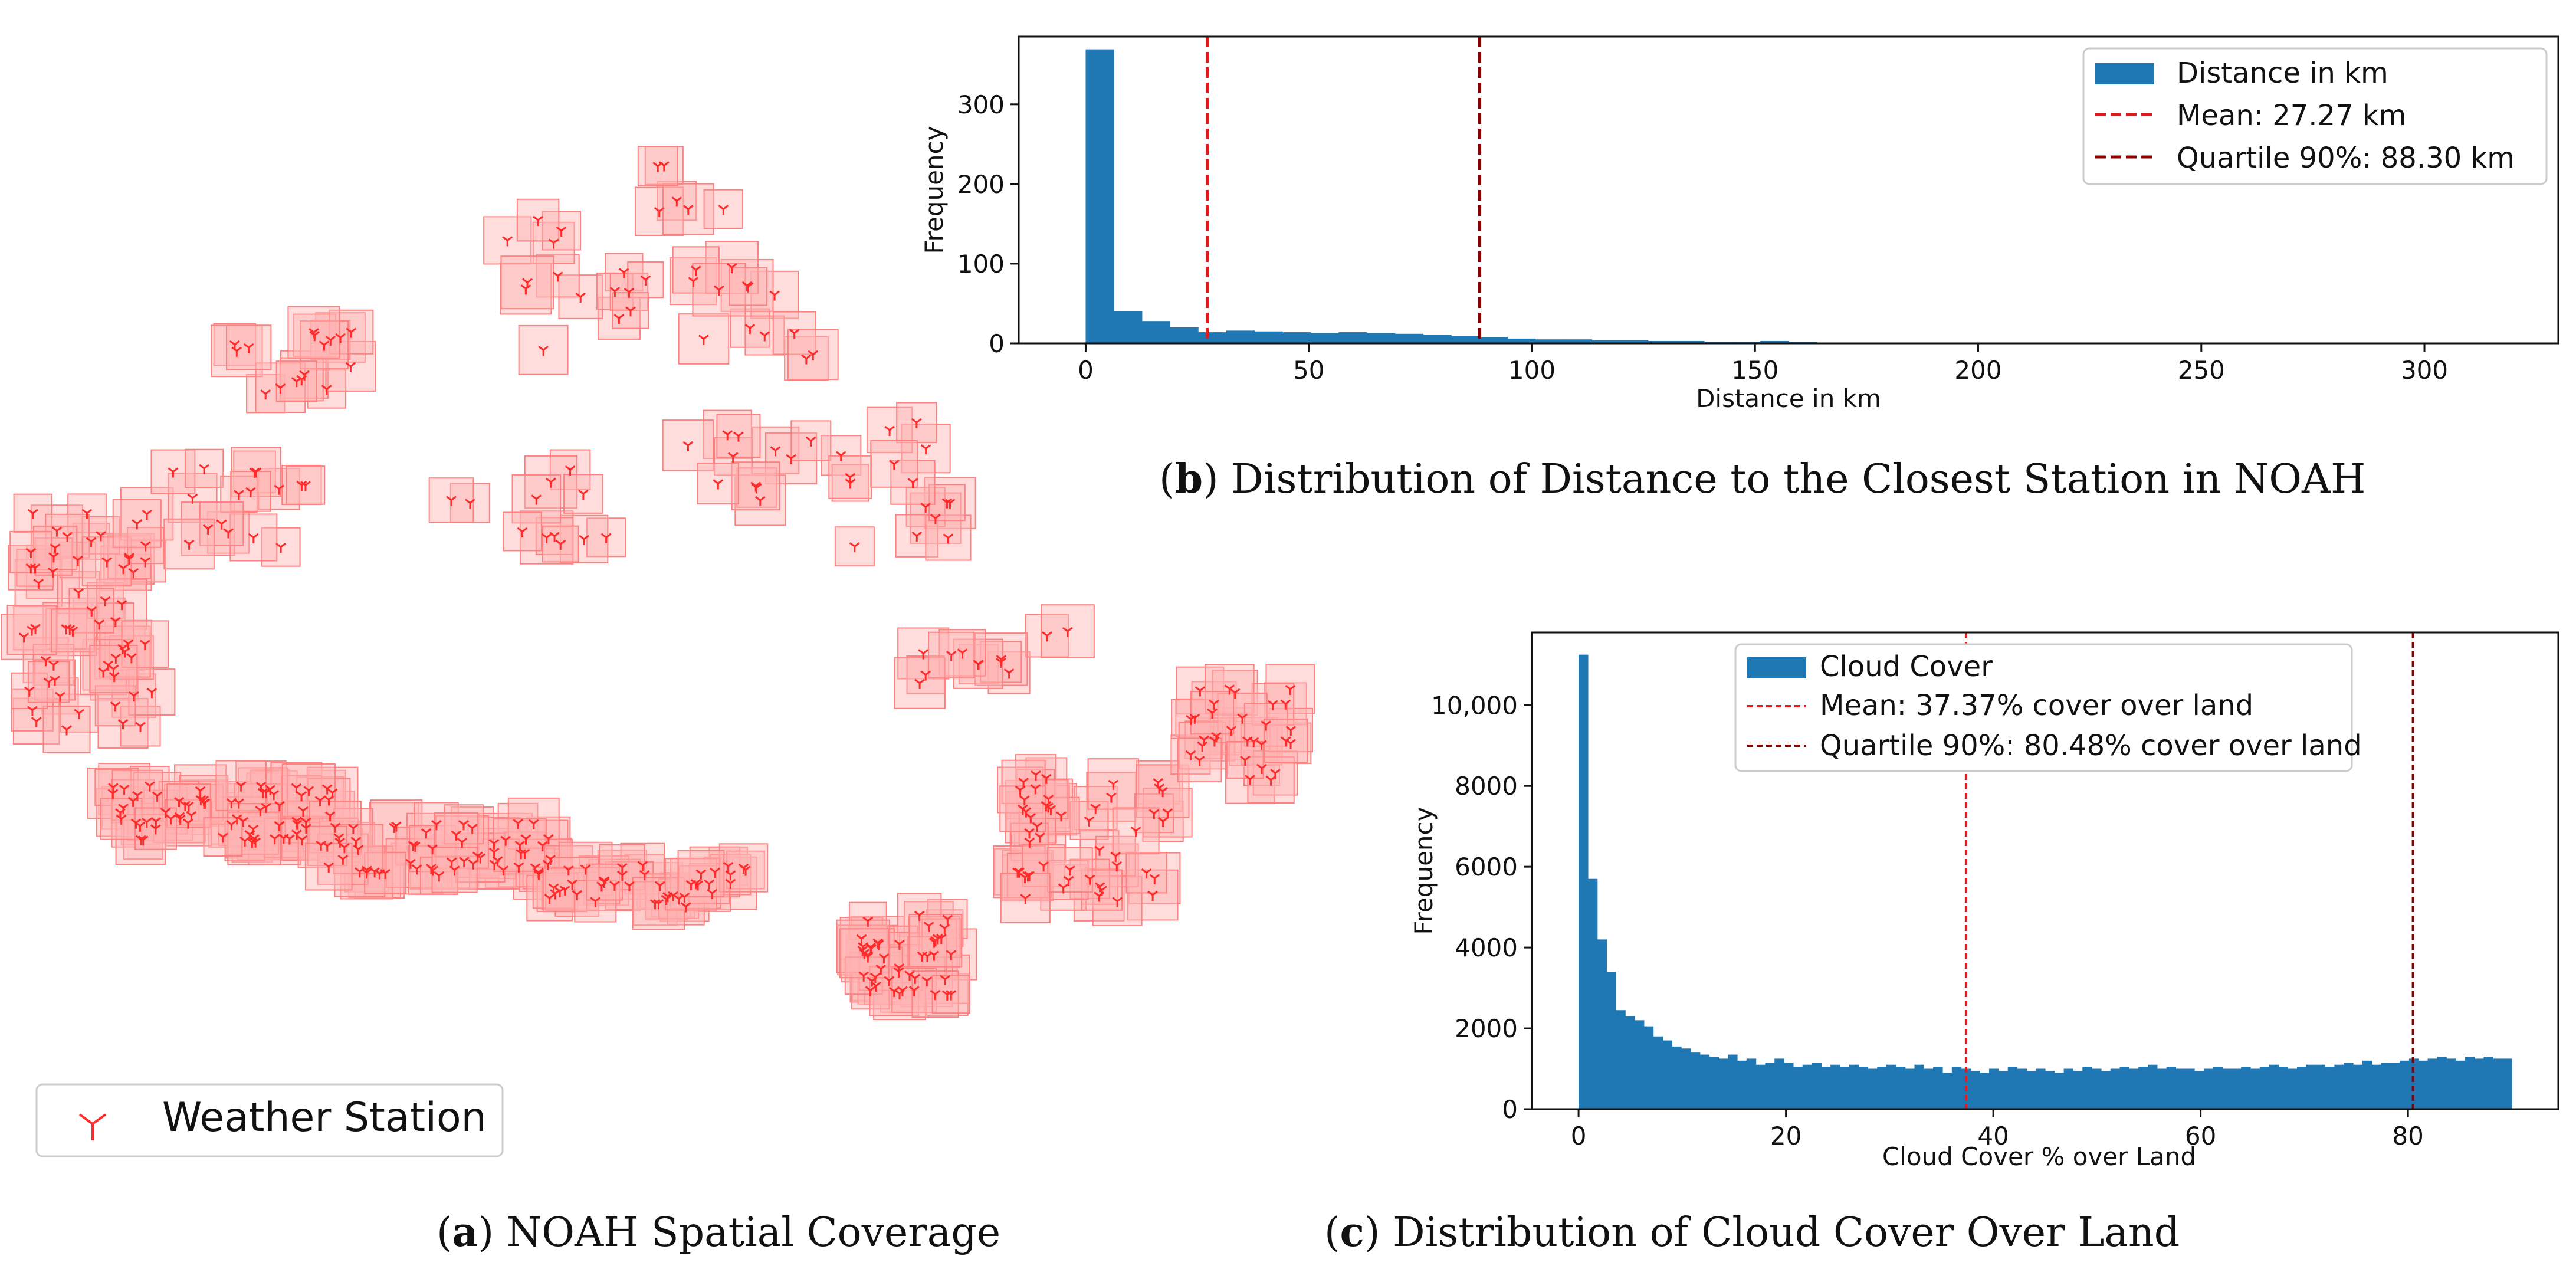 The width and height of the screenshot is (2576, 1269). I want to click on b-y-tick-label: 100, so click(981, 264).